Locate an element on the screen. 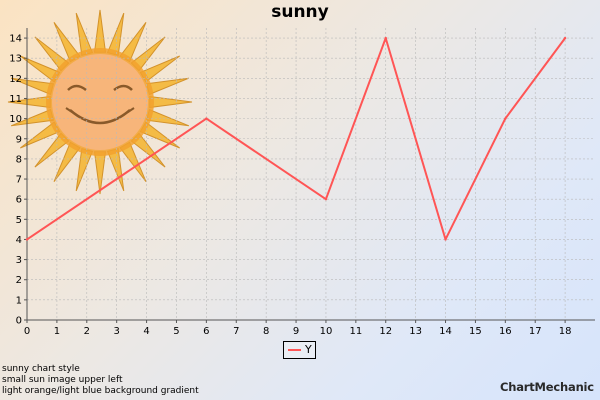  x-tick-label: 0 is located at coordinates (27, 331).